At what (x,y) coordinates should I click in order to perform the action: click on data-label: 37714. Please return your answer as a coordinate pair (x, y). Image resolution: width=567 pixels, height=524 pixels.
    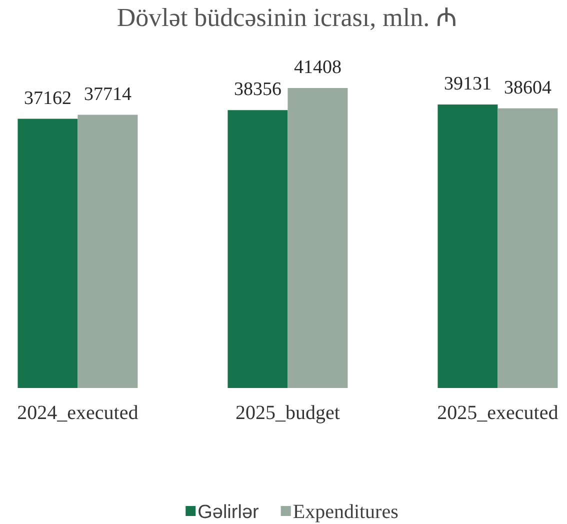
    Looking at the image, I should click on (108, 94).